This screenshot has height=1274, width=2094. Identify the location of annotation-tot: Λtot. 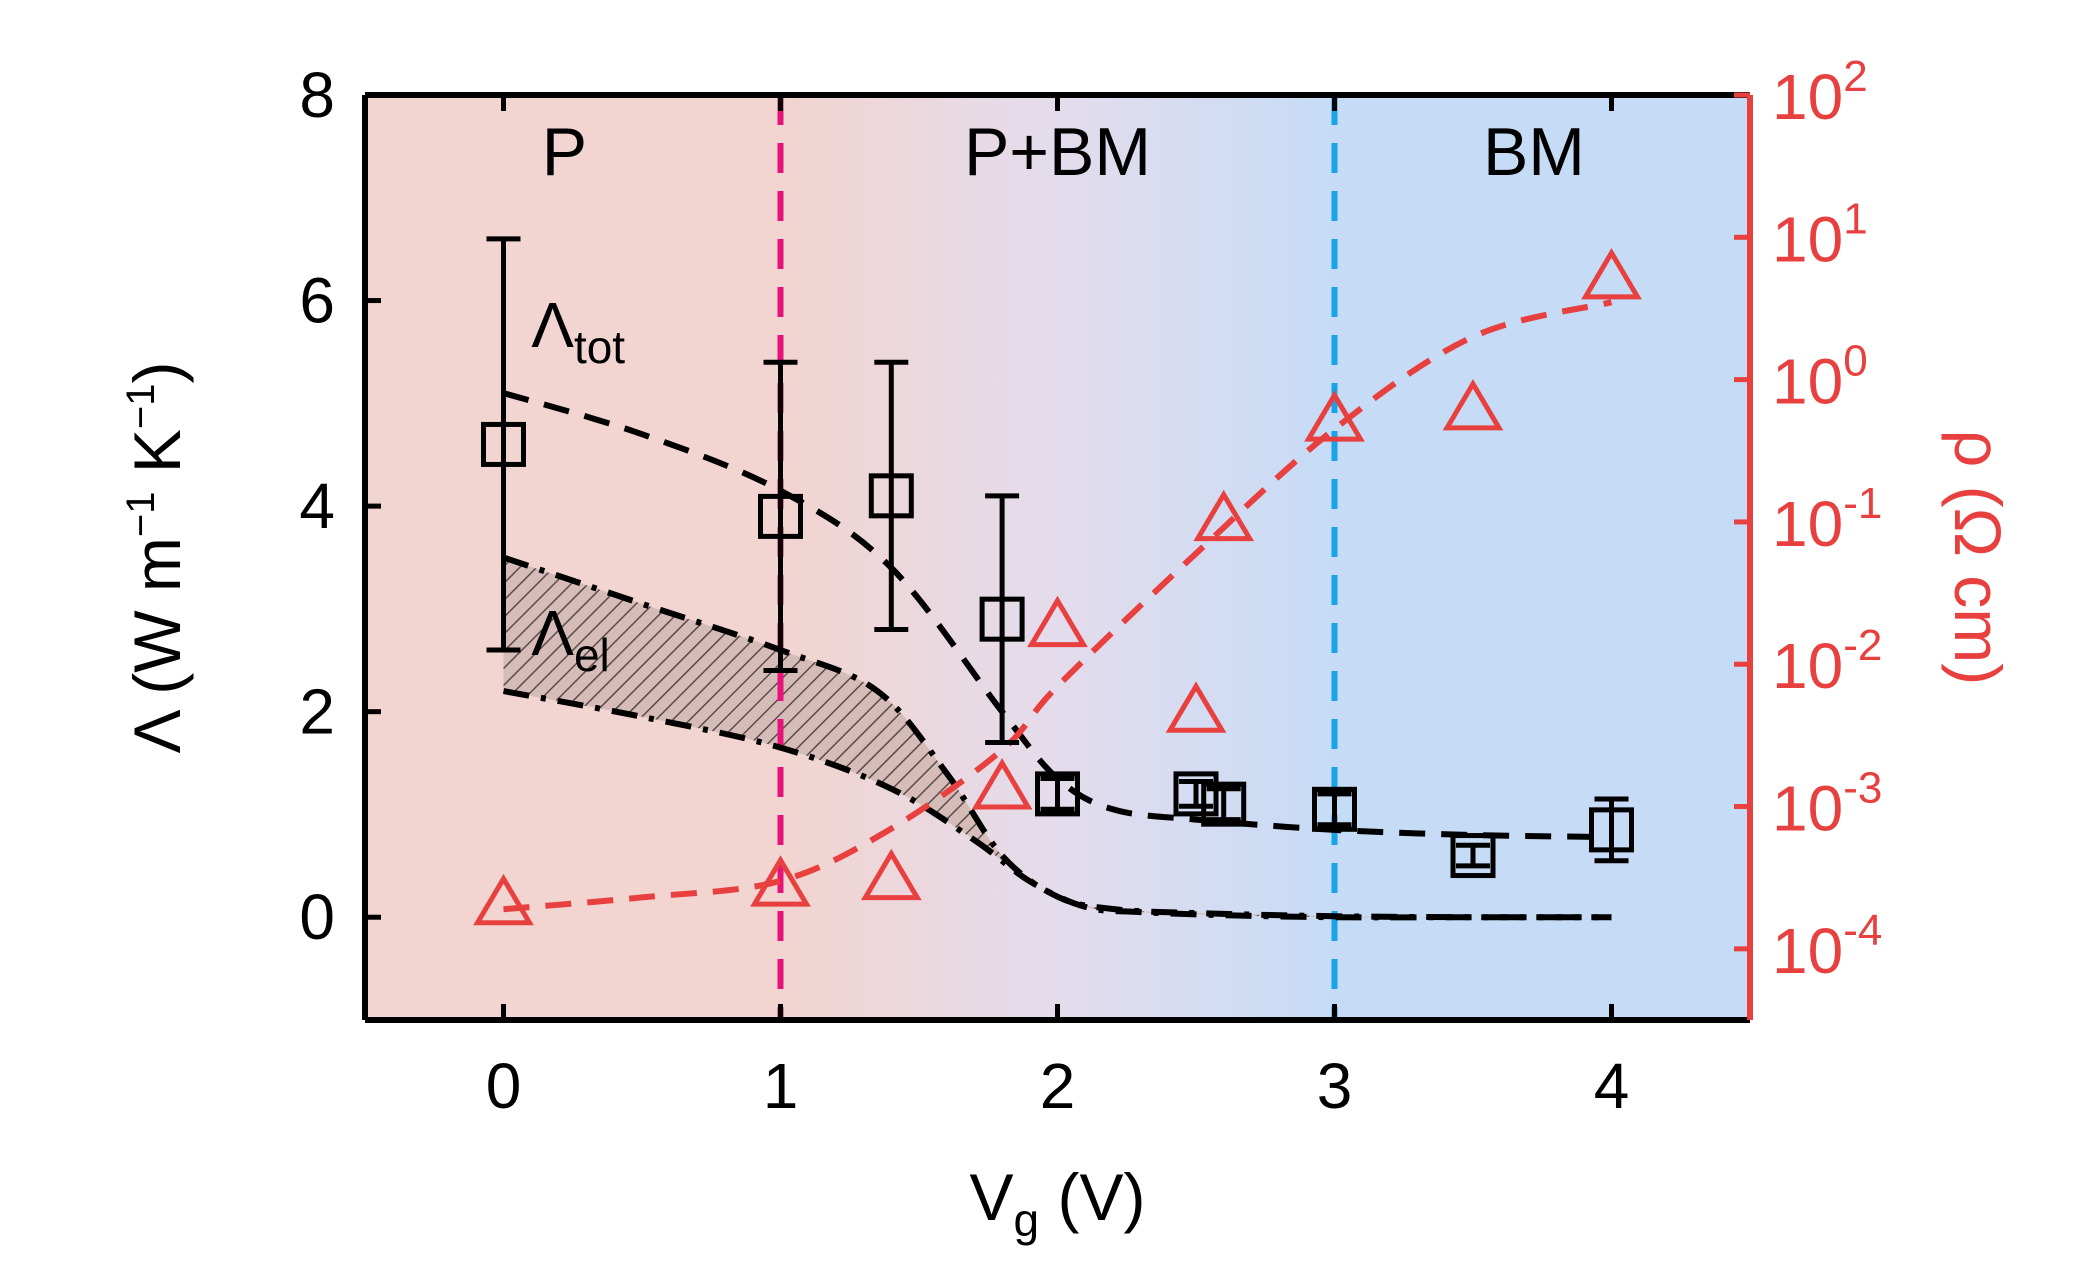
(578, 331).